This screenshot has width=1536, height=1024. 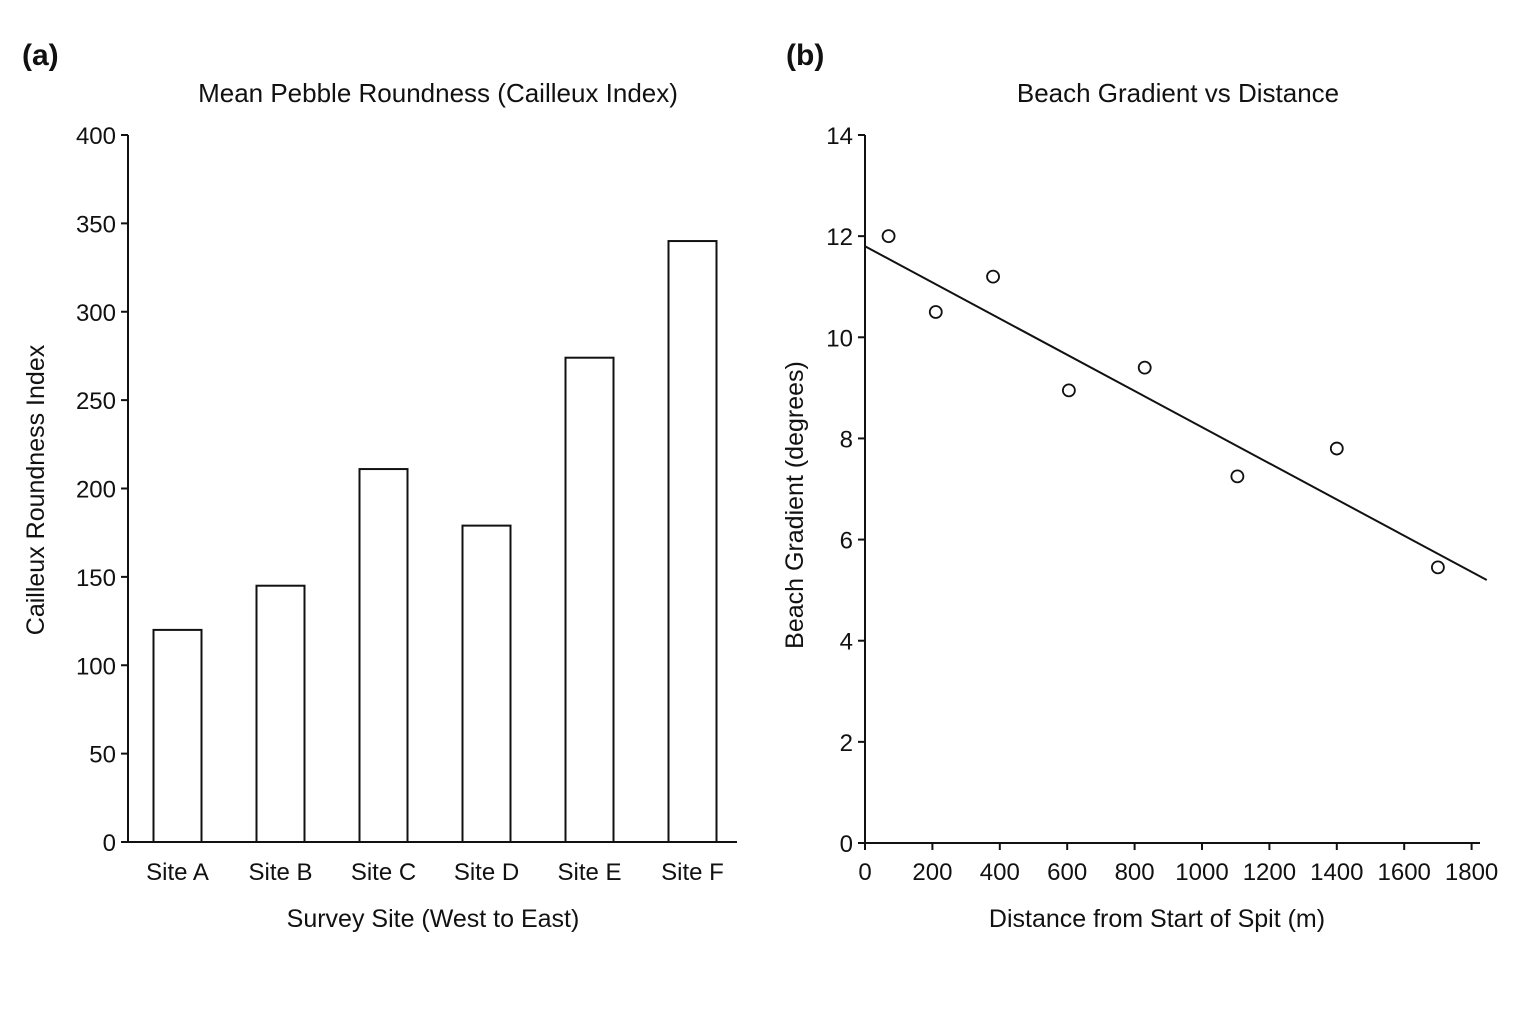 I want to click on bar-chart-title: Mean Pebble Roundness (Cailleux Index), so click(x=438, y=93).